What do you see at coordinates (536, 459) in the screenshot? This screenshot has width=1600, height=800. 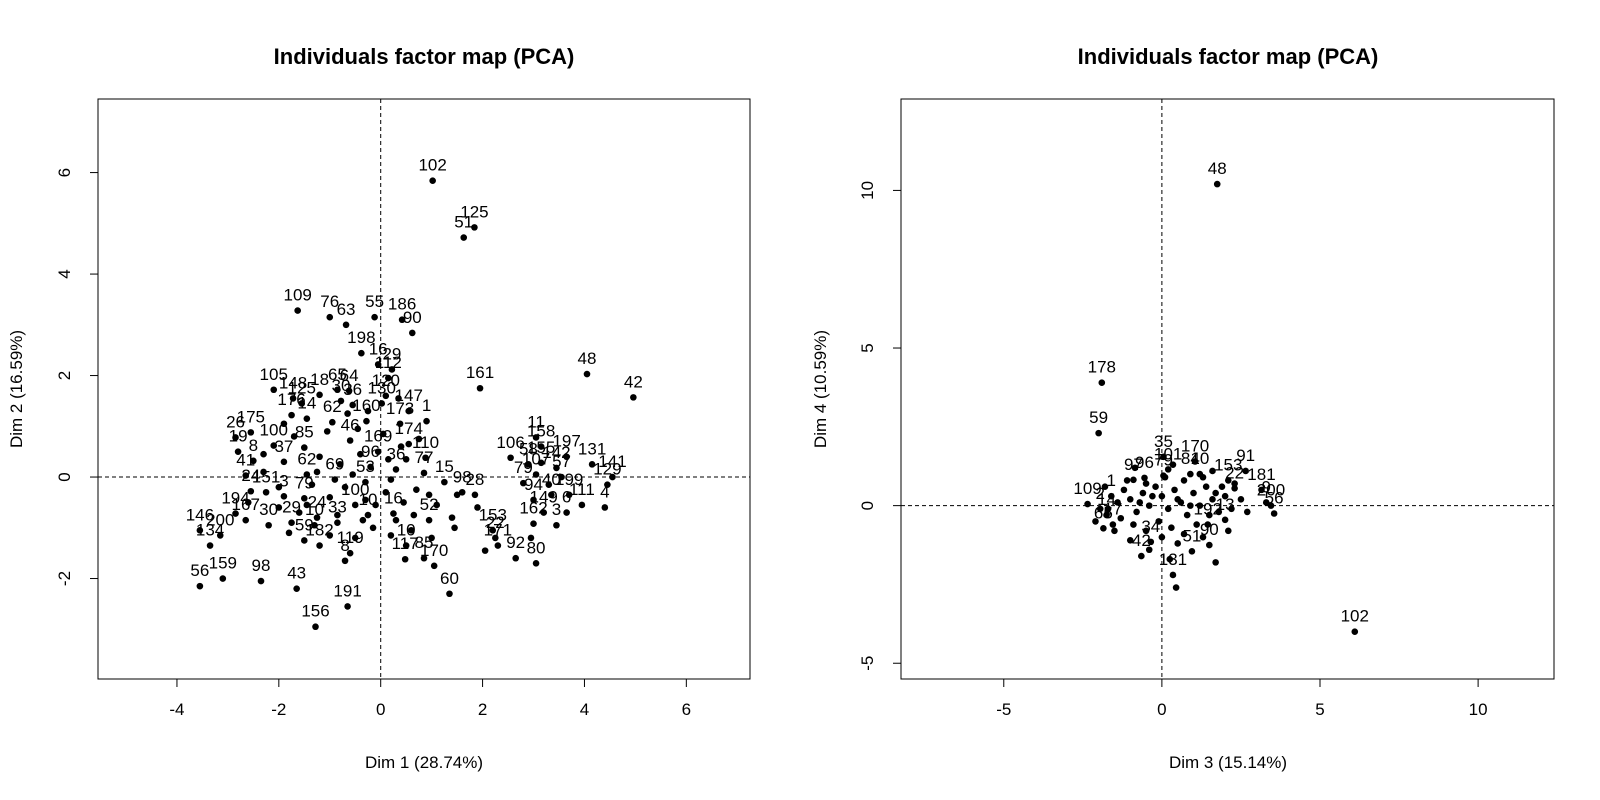 I see `data-point-label: 107` at bounding box center [536, 459].